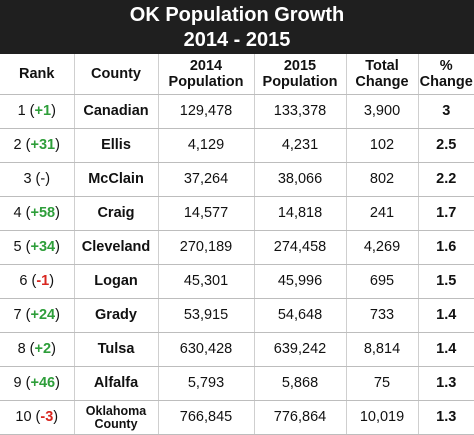  What do you see at coordinates (381, 281) in the screenshot?
I see `total-change-cell: 695` at bounding box center [381, 281].